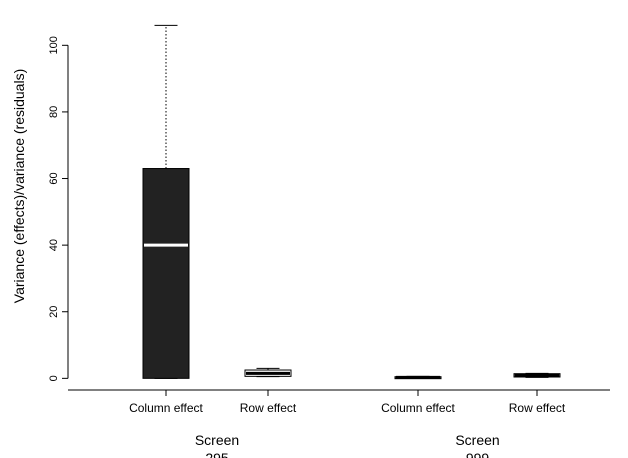 Image resolution: width=628 pixels, height=458 pixels. Describe the element at coordinates (54, 312) in the screenshot. I see `y-tick-label: 20` at that location.